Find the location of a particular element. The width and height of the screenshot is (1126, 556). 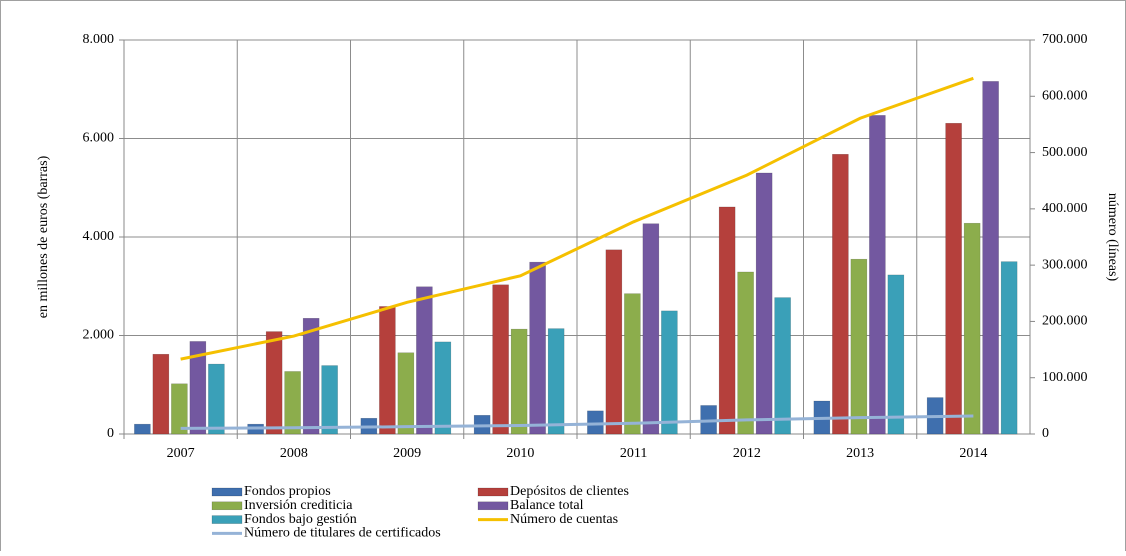

y2-tick-label: 500.000 is located at coordinates (1065, 152).